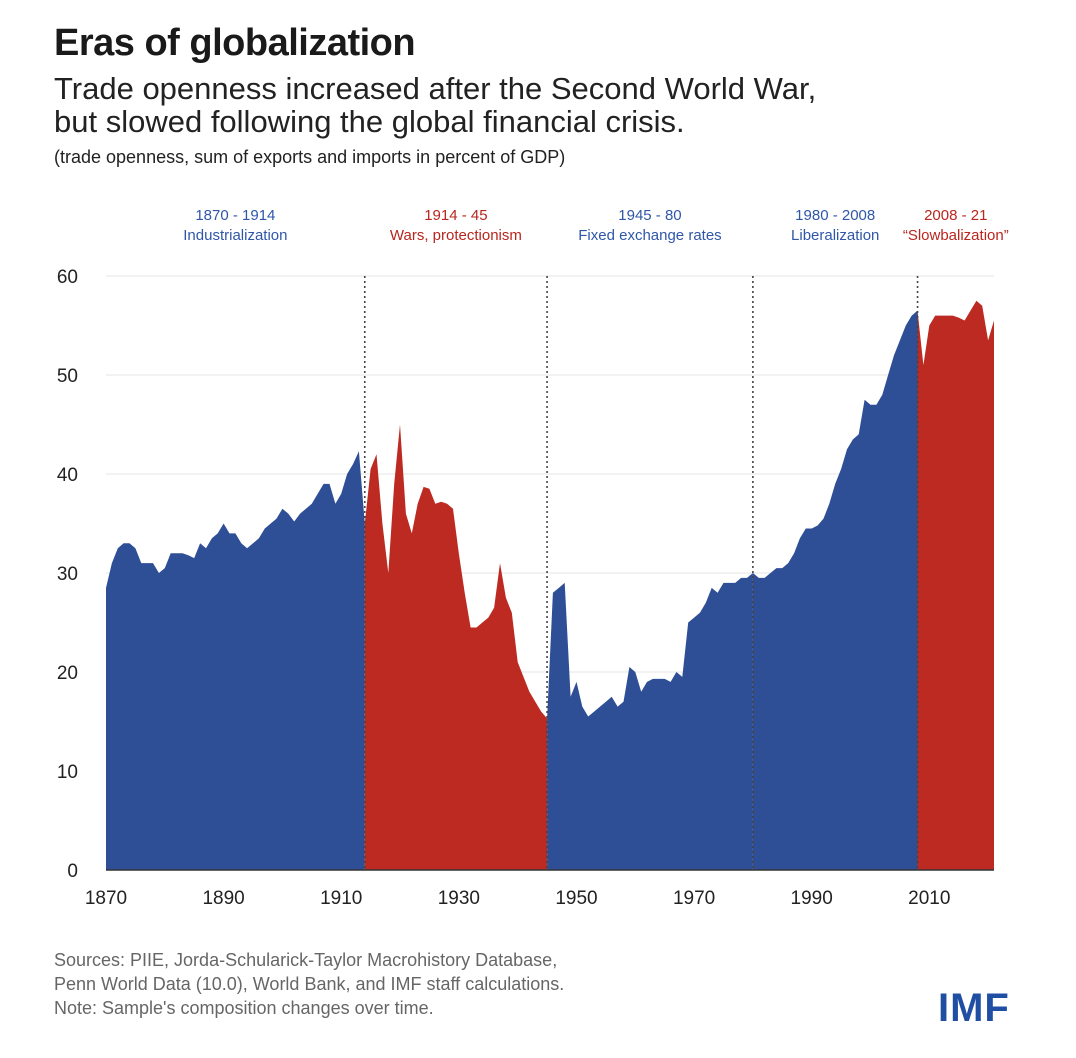 The height and width of the screenshot is (1058, 1076). Describe the element at coordinates (694, 898) in the screenshot. I see `x-tick-label-1970: 1970` at that location.